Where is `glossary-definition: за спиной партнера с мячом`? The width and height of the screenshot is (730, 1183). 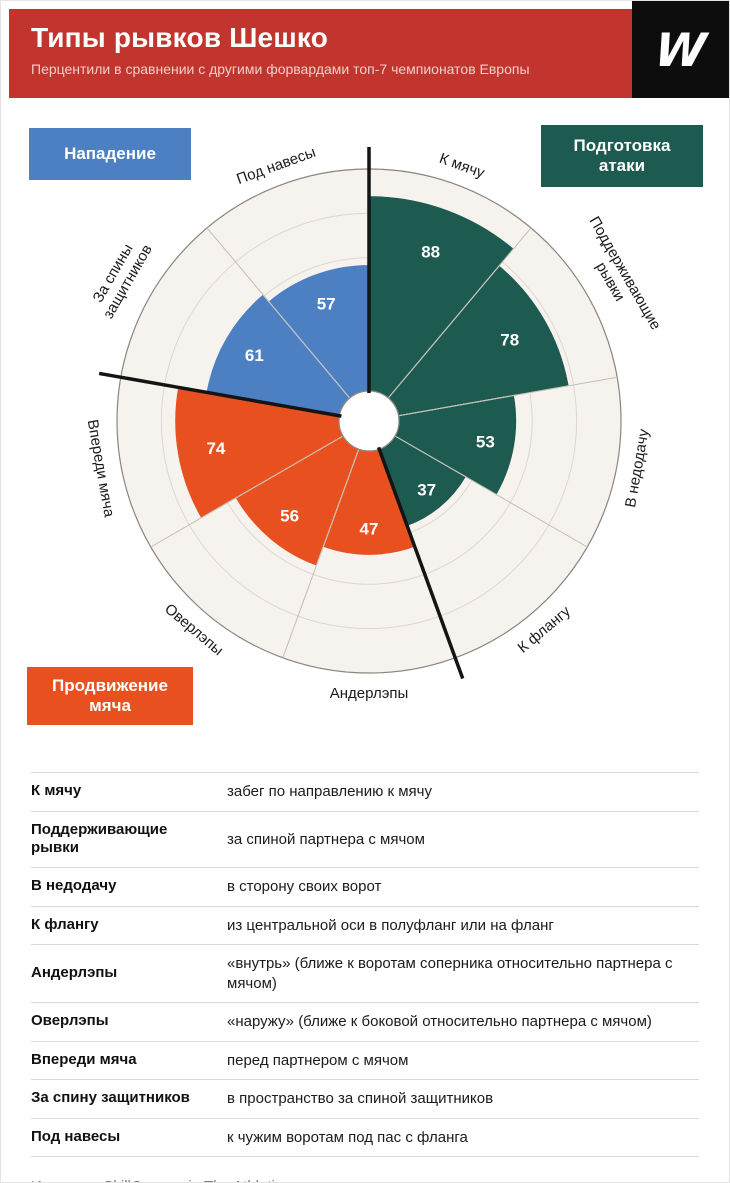
glossary-definition: за спиной партнера с мячом is located at coordinates (326, 839).